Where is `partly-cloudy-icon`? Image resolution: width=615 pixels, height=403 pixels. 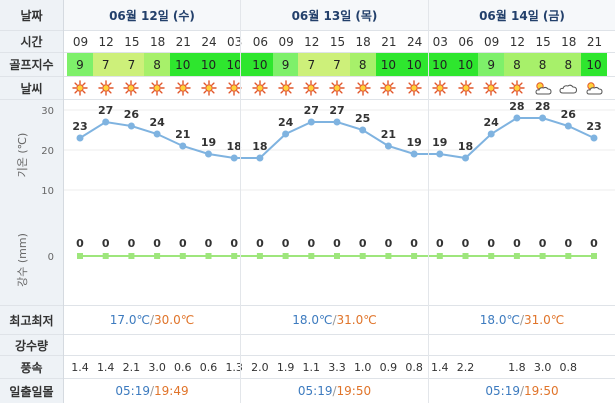
partly-cloudy-icon is located at coordinates (542, 88).